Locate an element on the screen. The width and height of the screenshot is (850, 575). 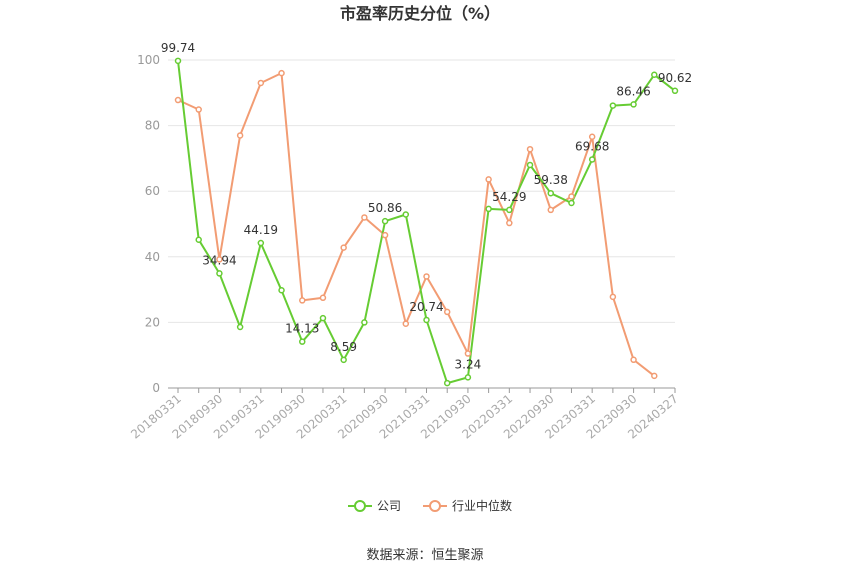
data-label: 54.29 is located at coordinates (509, 197).